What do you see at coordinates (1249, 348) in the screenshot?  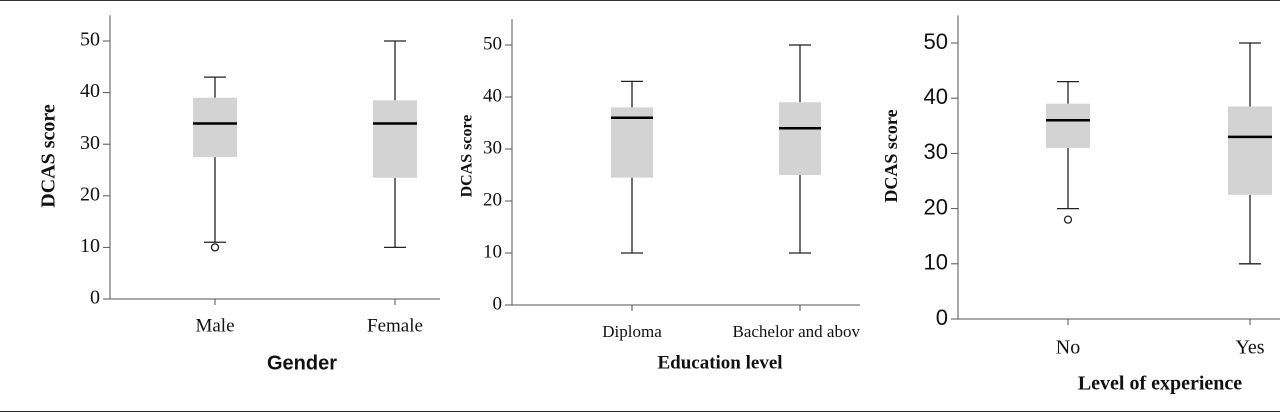 I see `x-tick-label: Yes` at bounding box center [1249, 348].